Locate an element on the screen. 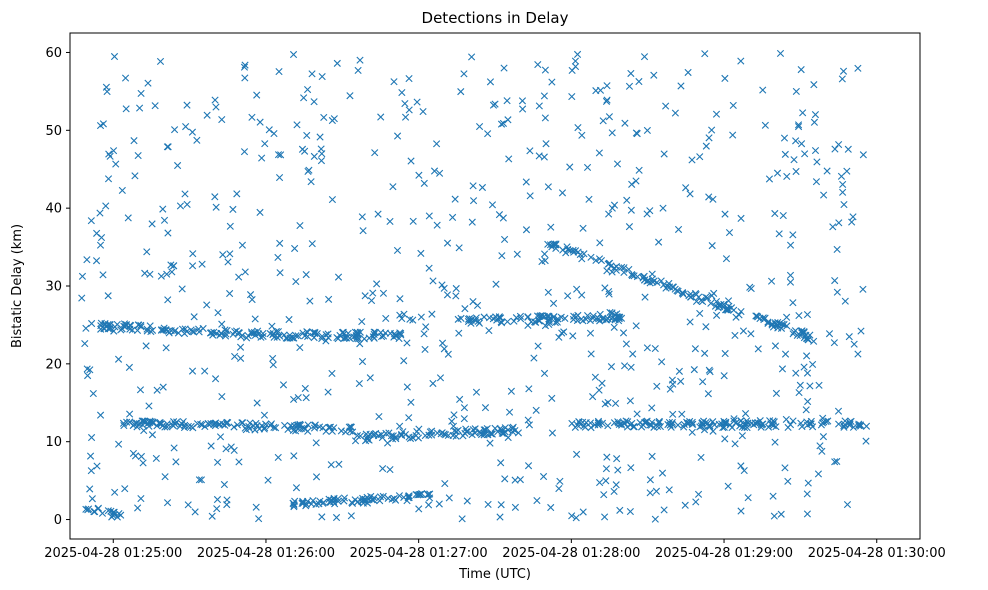 Image resolution: width=988 pixels, height=590 pixels. y-tick-label: 10 is located at coordinates (53, 442).